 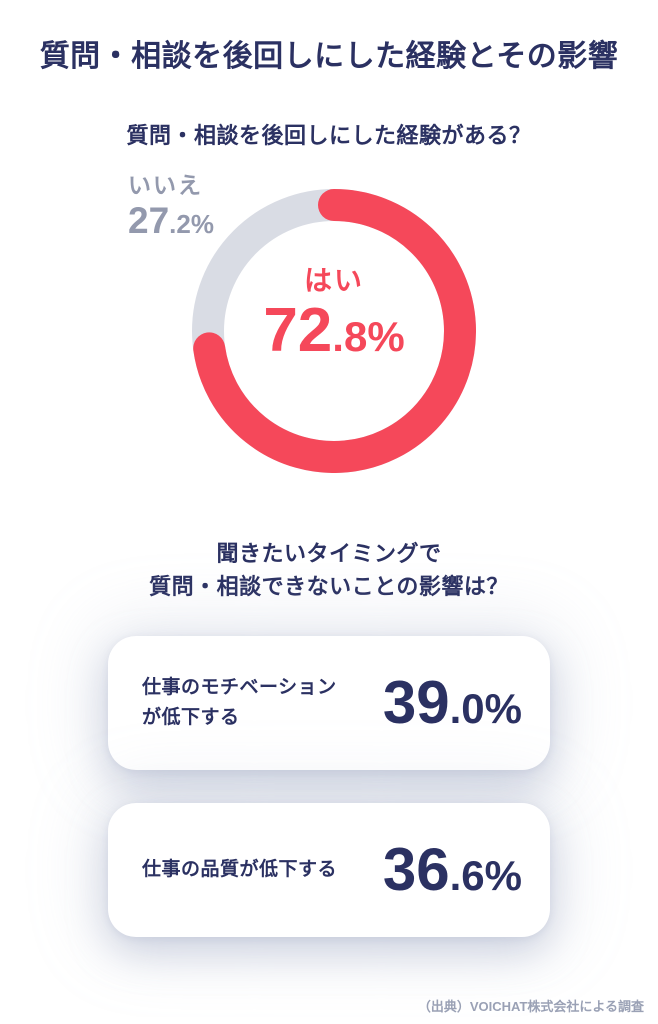 I want to click on donut-no-value: 27.2%, so click(x=171, y=221).